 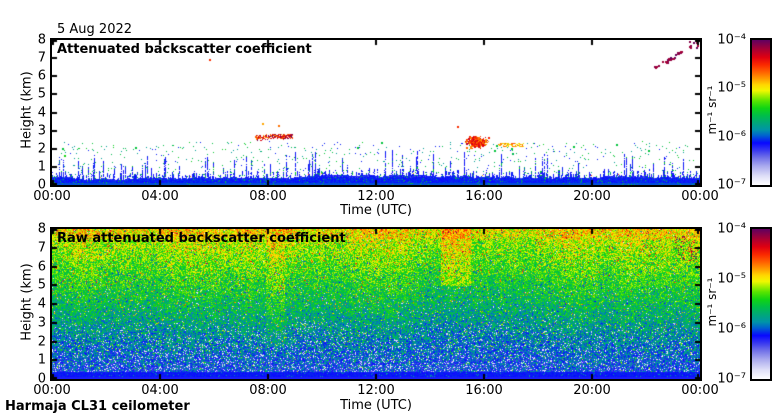 What do you see at coordinates (97, 406) in the screenshot?
I see `instrument-label: Harmaja CL31 ceilometer` at bounding box center [97, 406].